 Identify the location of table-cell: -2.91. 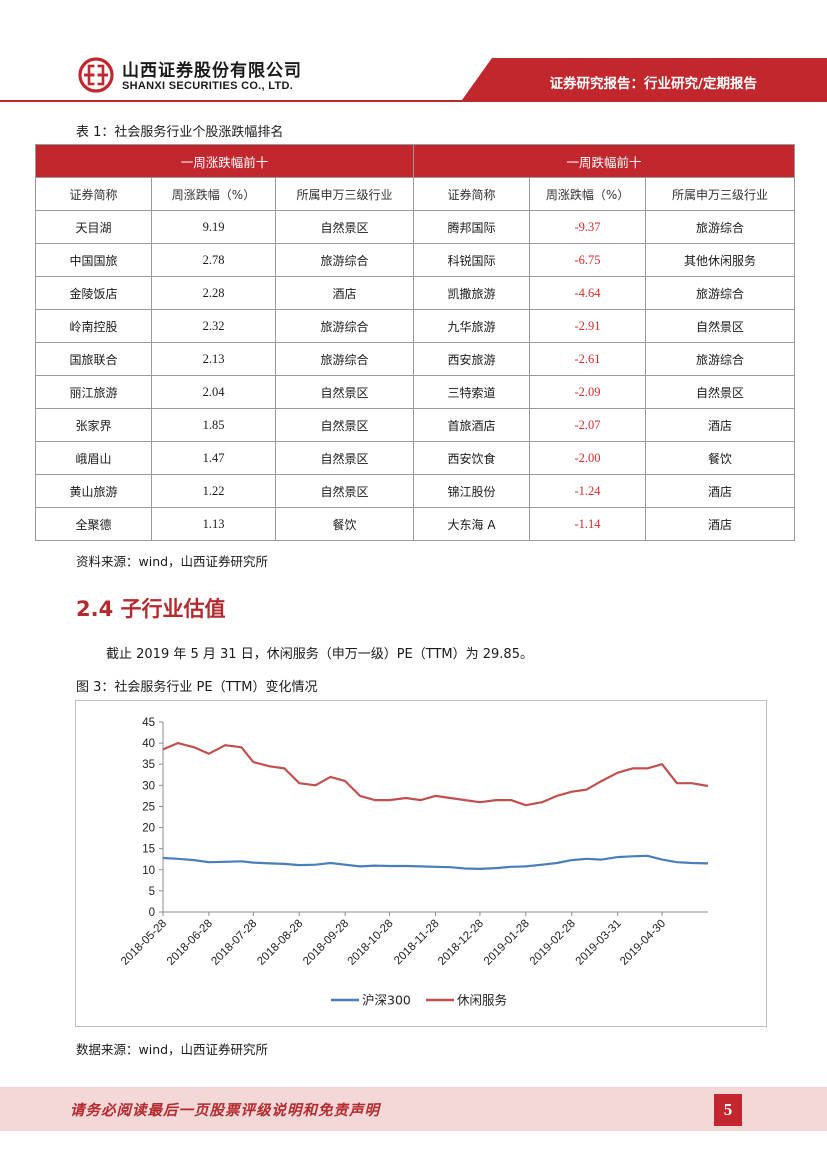
(588, 326).